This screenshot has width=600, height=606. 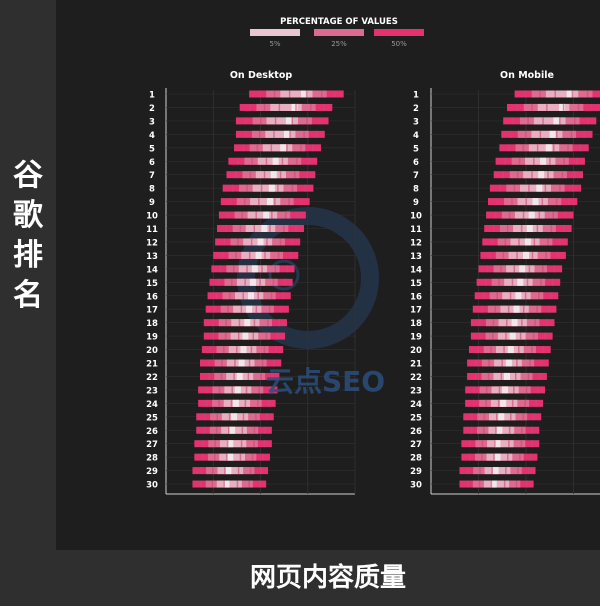 I want to click on rank-label: 23, so click(x=416, y=391).